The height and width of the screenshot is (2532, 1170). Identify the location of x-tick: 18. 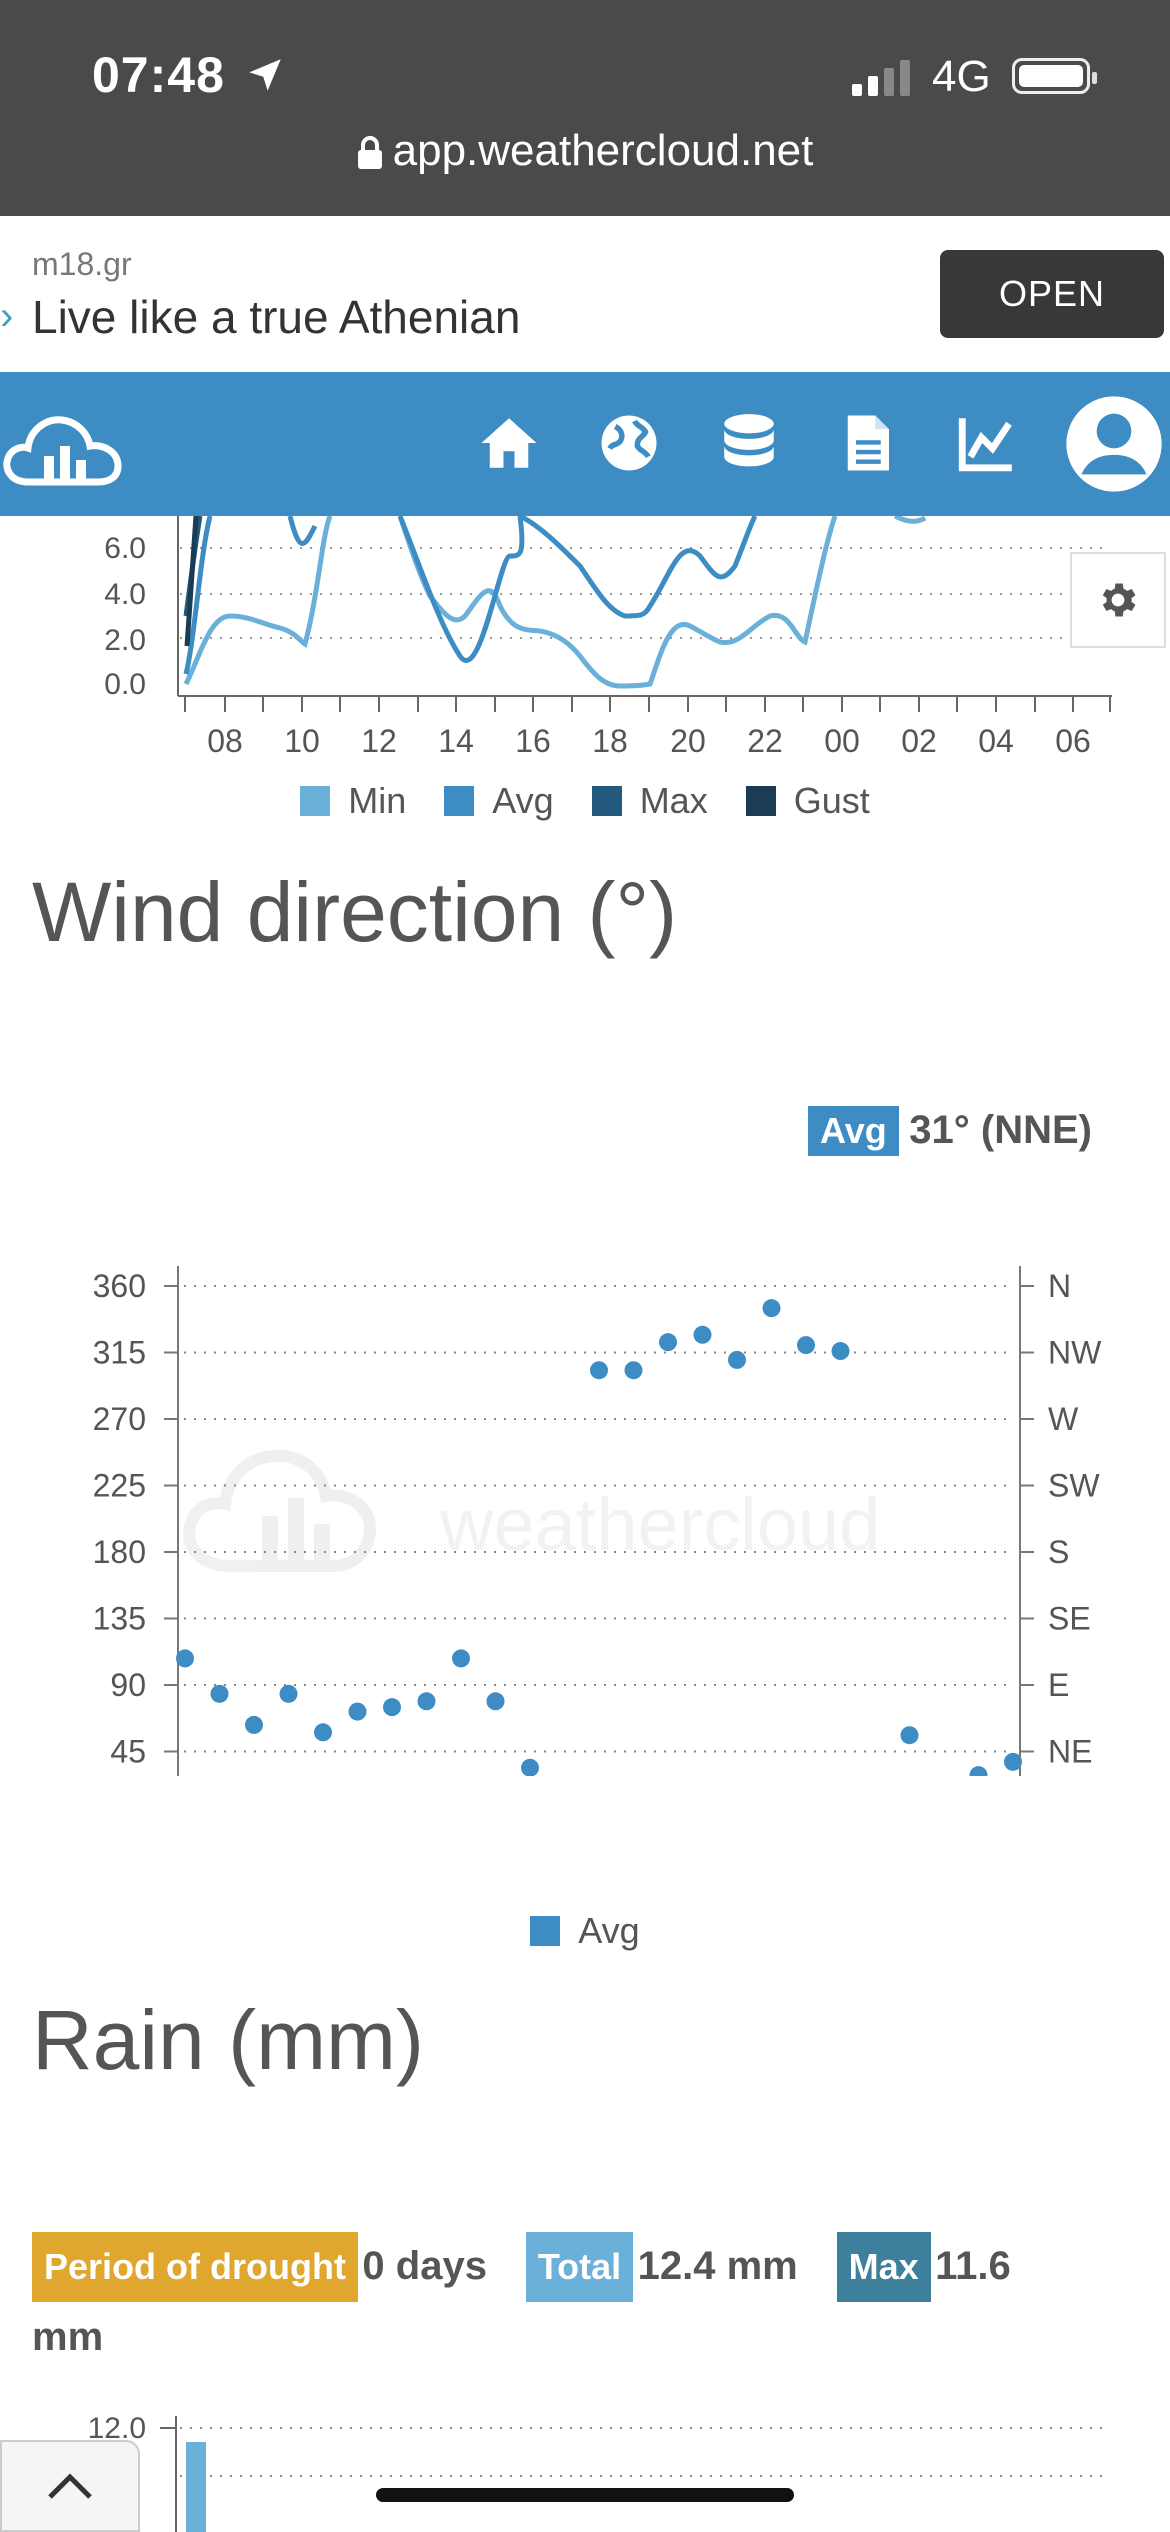
(610, 741).